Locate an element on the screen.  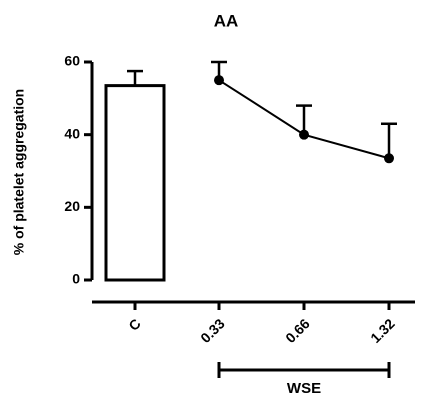
y-tick-label: 0 is located at coordinates (76, 279).